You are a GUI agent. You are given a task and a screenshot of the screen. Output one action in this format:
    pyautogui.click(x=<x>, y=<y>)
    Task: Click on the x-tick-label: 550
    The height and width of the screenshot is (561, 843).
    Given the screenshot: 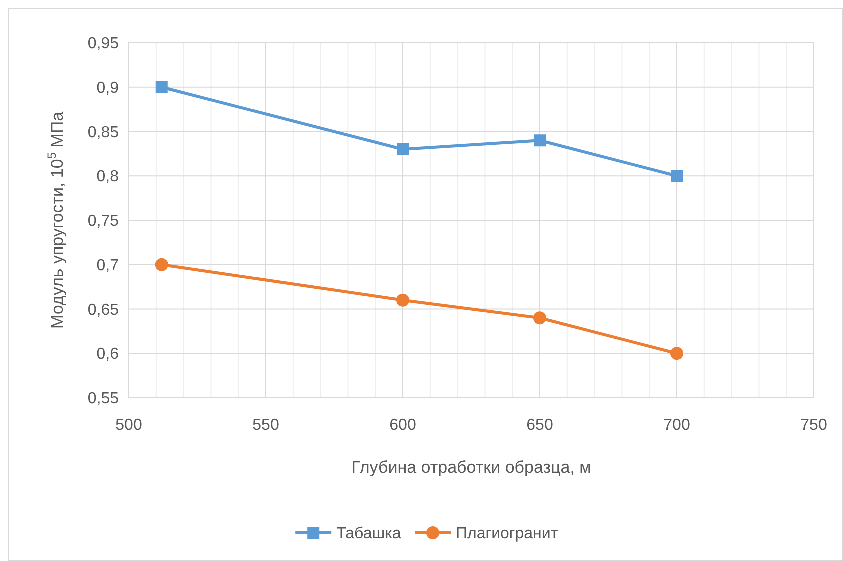 What is the action you would take?
    pyautogui.click(x=266, y=425)
    